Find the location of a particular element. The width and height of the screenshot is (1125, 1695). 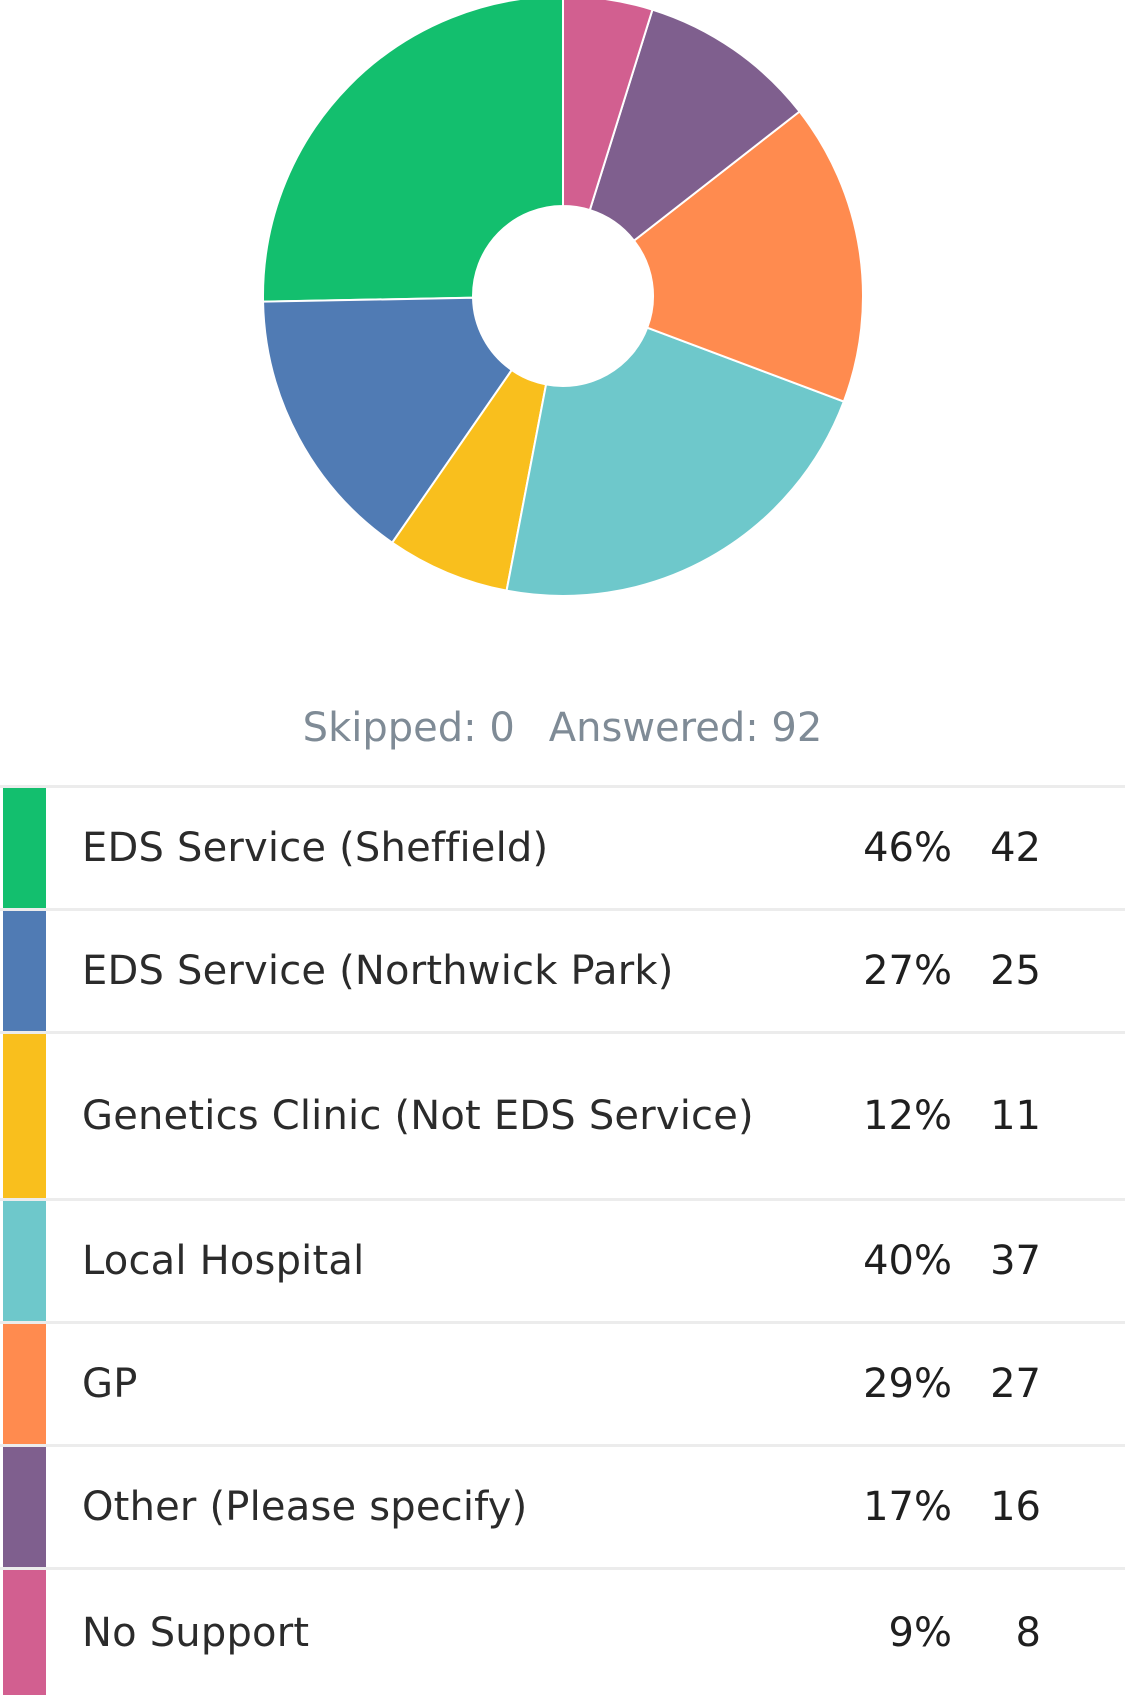

answer-row-1: EDS Service (Sheffield) 46% 42 is located at coordinates (562, 846).